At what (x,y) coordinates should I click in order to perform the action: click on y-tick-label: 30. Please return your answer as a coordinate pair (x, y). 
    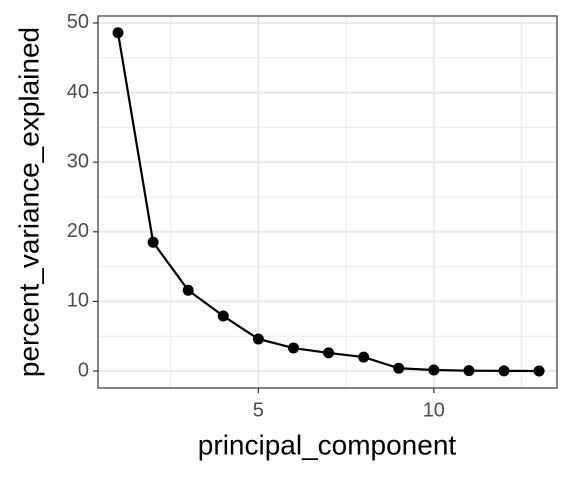
    Looking at the image, I should click on (78, 161).